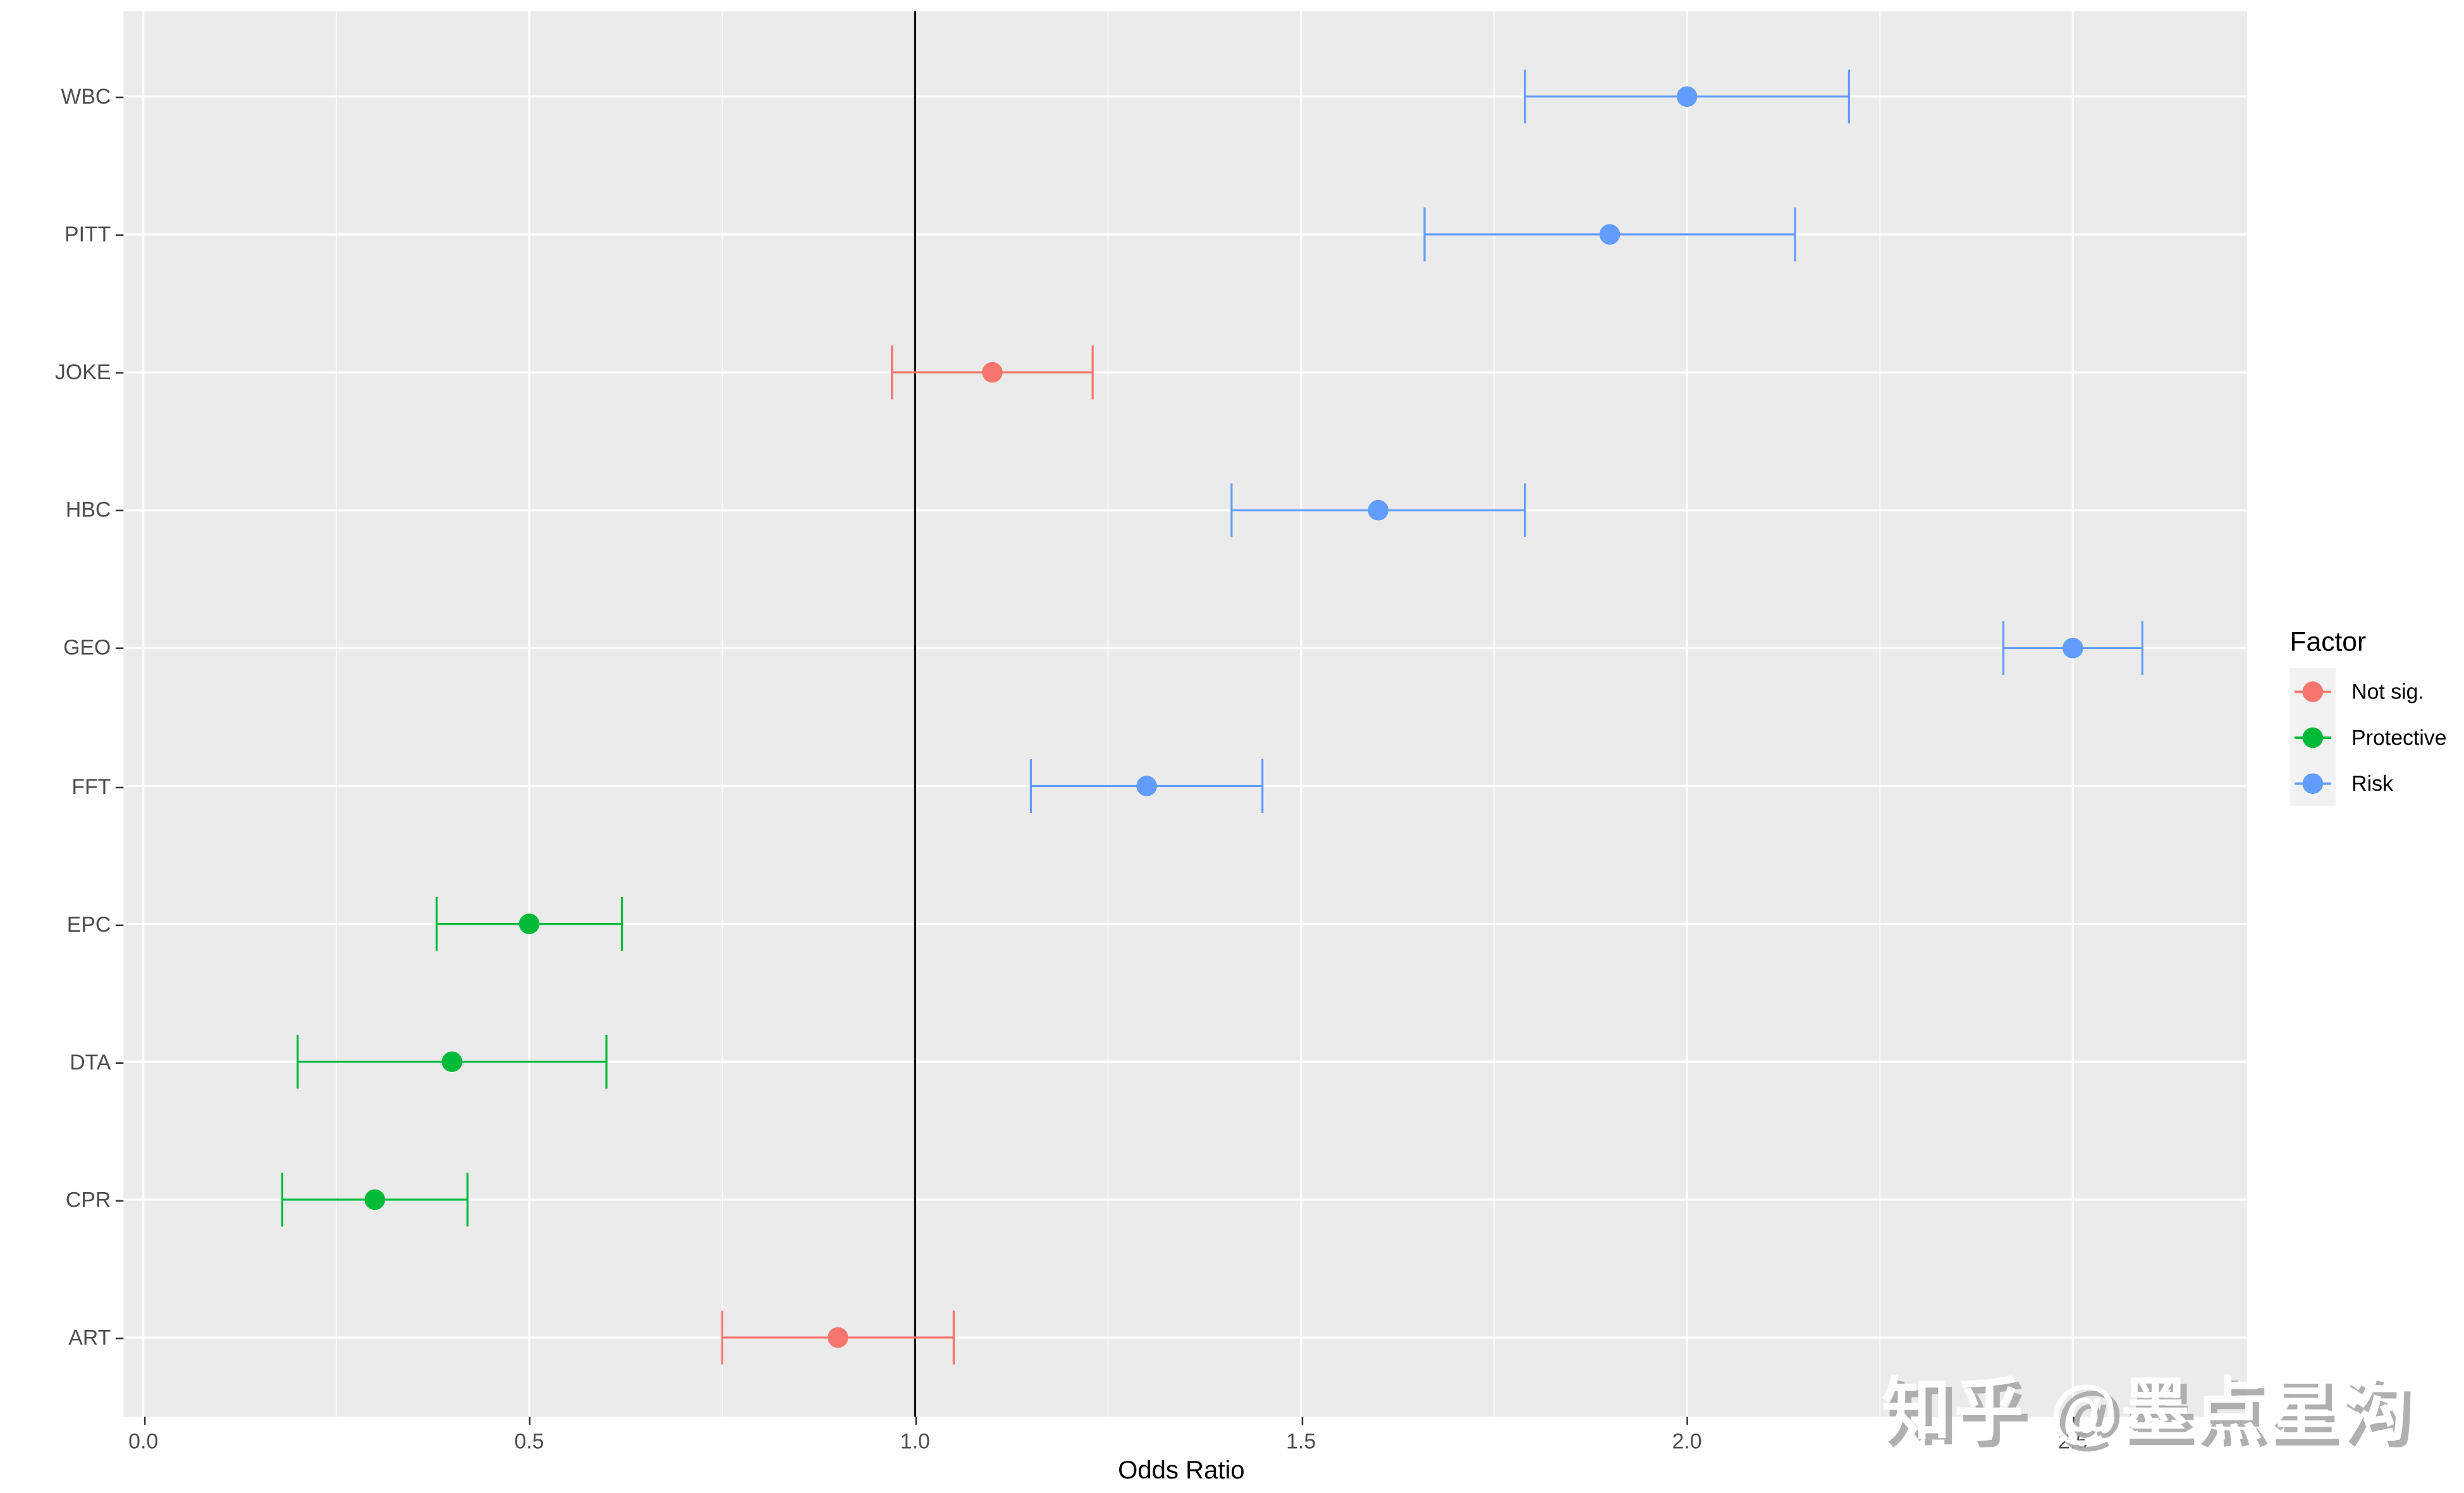 The width and height of the screenshot is (2464, 1493). I want to click on data-point-cpr, so click(375, 1200).